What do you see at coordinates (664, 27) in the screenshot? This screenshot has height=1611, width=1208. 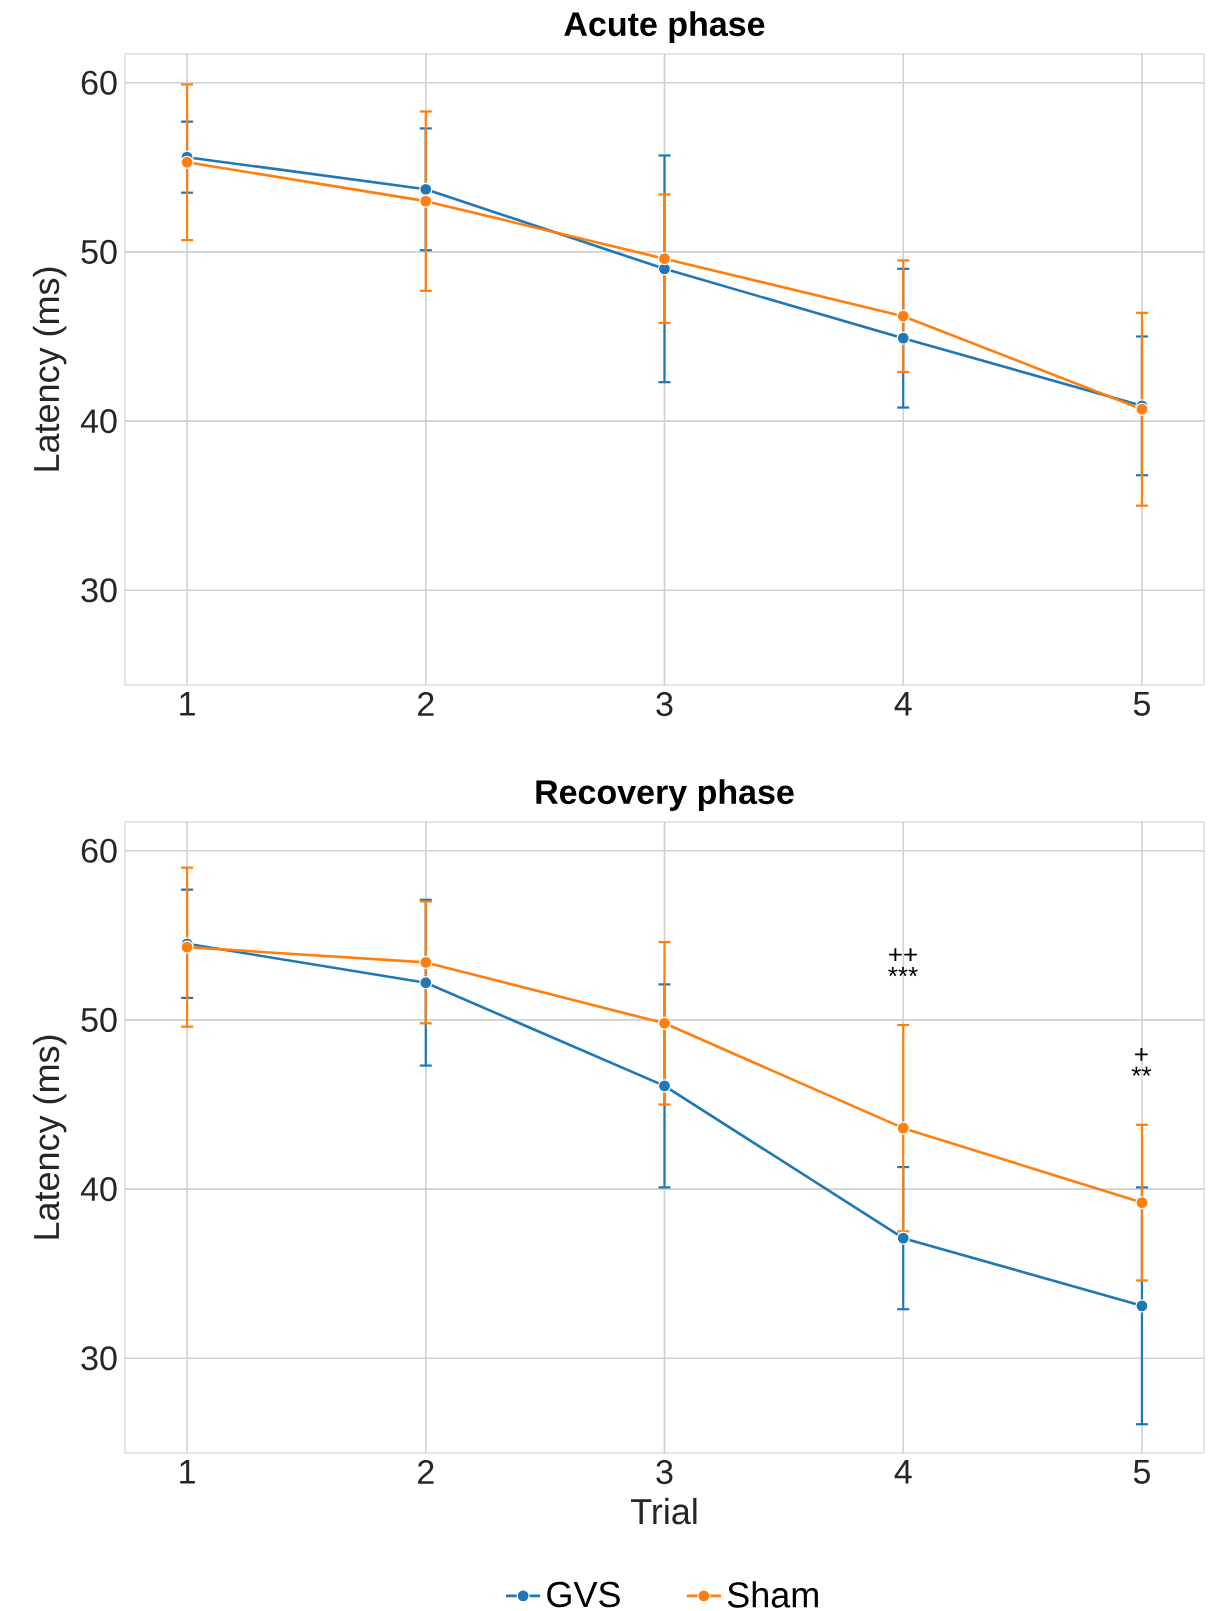 I see `chart-title: Acute phase` at bounding box center [664, 27].